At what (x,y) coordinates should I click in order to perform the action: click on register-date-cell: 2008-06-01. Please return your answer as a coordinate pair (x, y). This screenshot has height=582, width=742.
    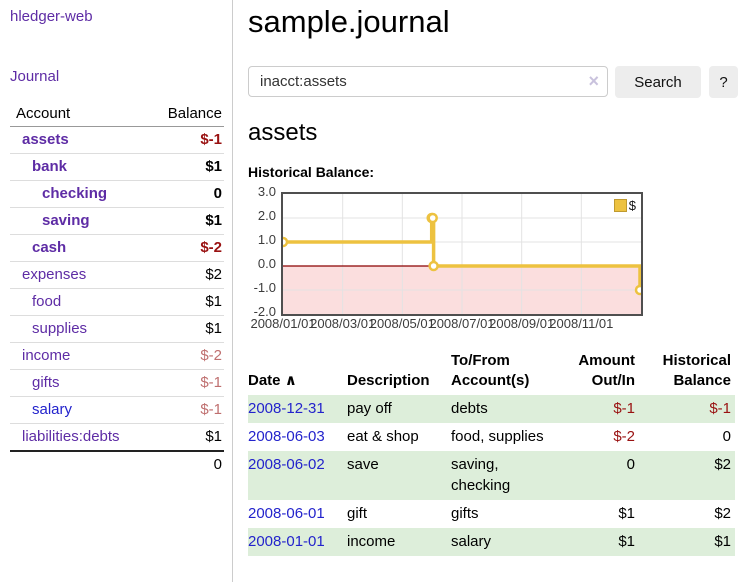
    Looking at the image, I should click on (297, 514).